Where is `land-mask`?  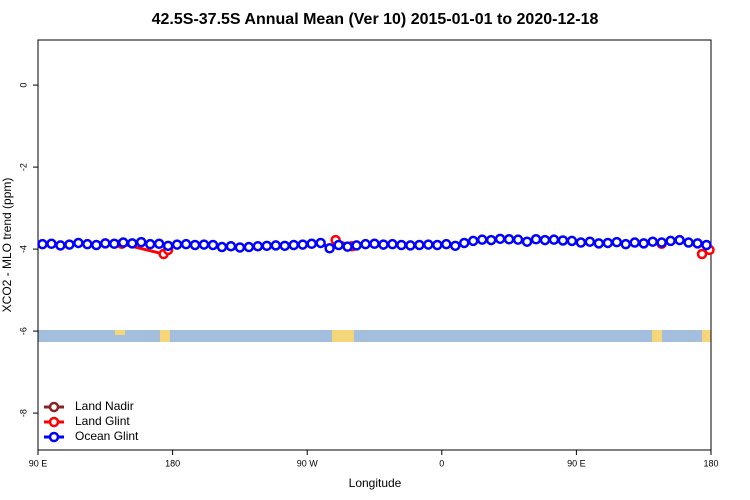 land-mask is located at coordinates (374, 336).